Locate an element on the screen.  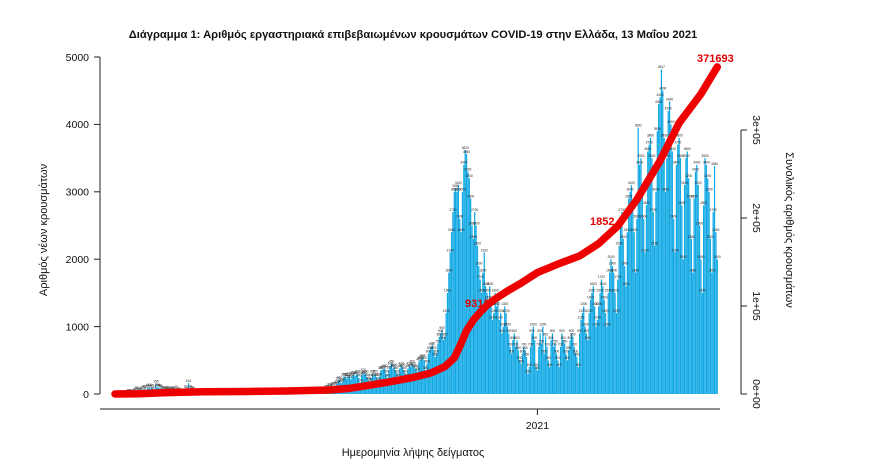
bar-value-label: 3300 is located at coordinates (467, 169).